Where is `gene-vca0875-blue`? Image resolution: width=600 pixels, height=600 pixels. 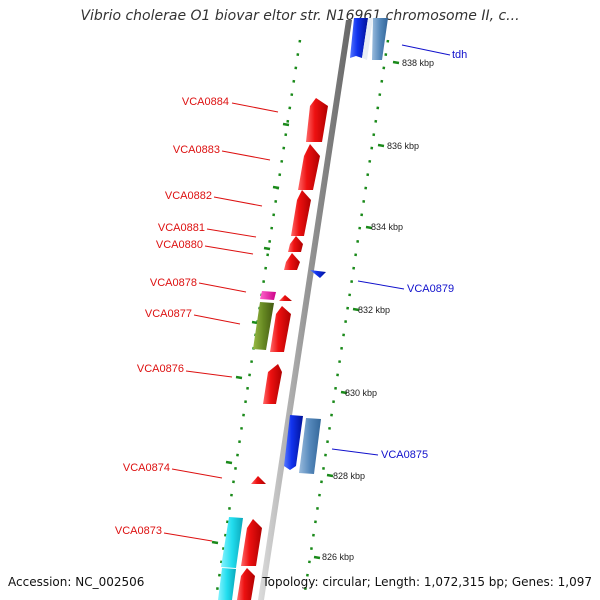
gene-vca0875-blue is located at coordinates (293, 442).